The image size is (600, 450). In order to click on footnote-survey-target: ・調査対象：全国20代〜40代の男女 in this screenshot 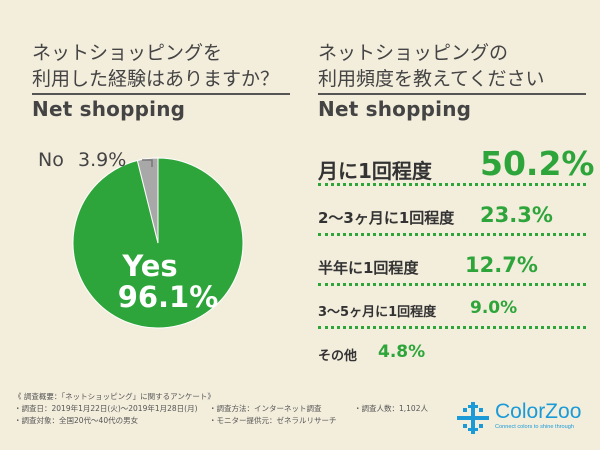, I will do `click(76, 420)`.